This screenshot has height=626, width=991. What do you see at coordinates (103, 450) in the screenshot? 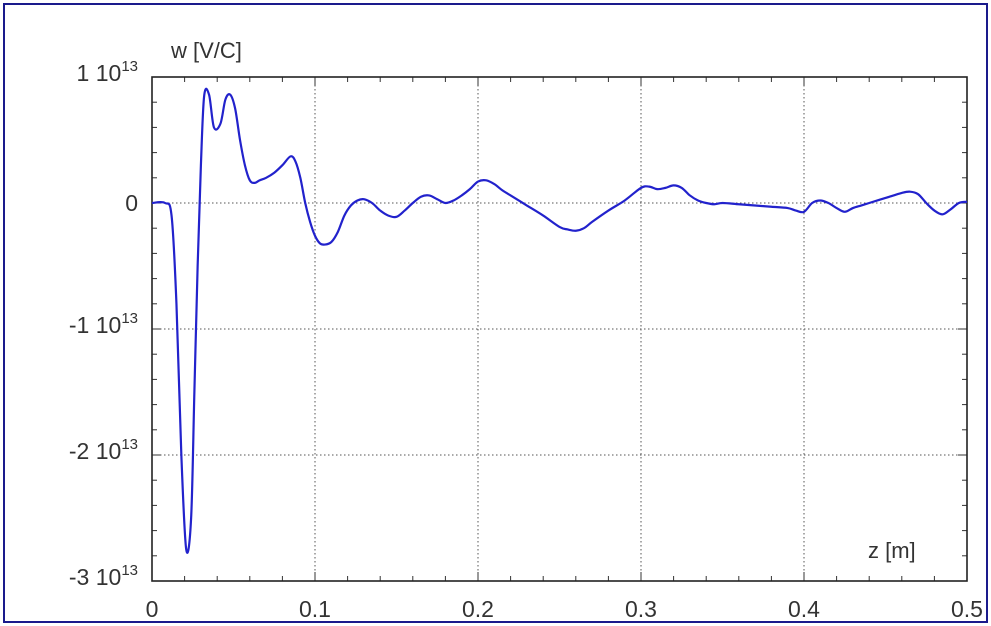
I see `y-tick-label: -2 1013` at bounding box center [103, 450].